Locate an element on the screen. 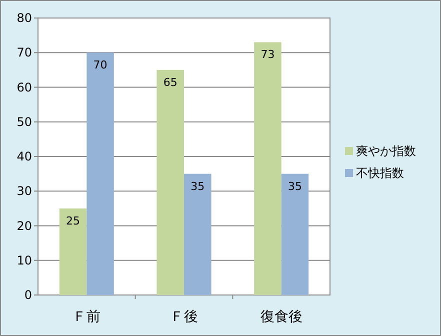 This screenshot has width=441, height=336. xtick: Ｆ後 is located at coordinates (184, 317).